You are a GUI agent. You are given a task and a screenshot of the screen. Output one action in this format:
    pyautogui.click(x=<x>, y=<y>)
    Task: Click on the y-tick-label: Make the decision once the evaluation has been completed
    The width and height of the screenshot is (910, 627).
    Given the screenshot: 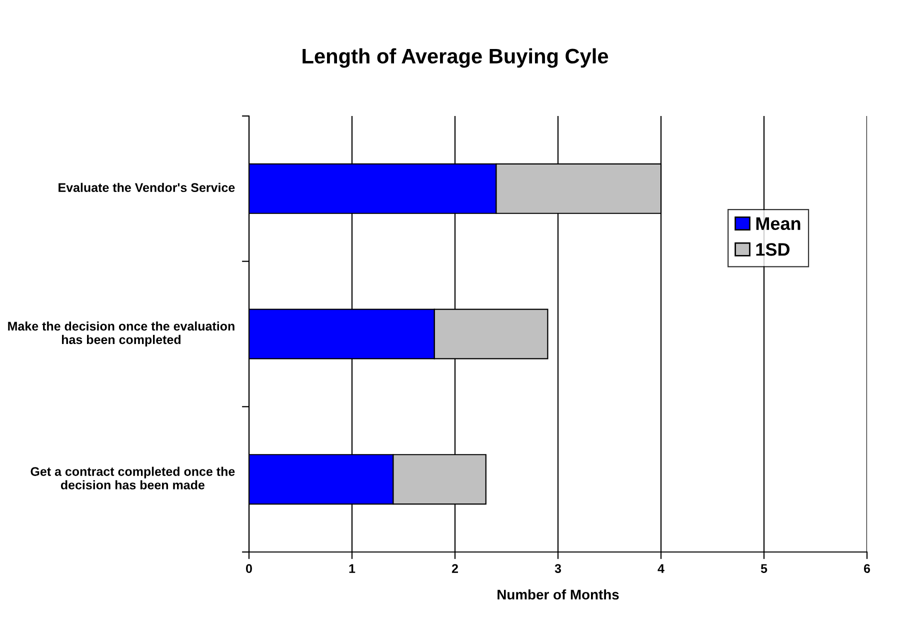 What is the action you would take?
    pyautogui.click(x=121, y=334)
    